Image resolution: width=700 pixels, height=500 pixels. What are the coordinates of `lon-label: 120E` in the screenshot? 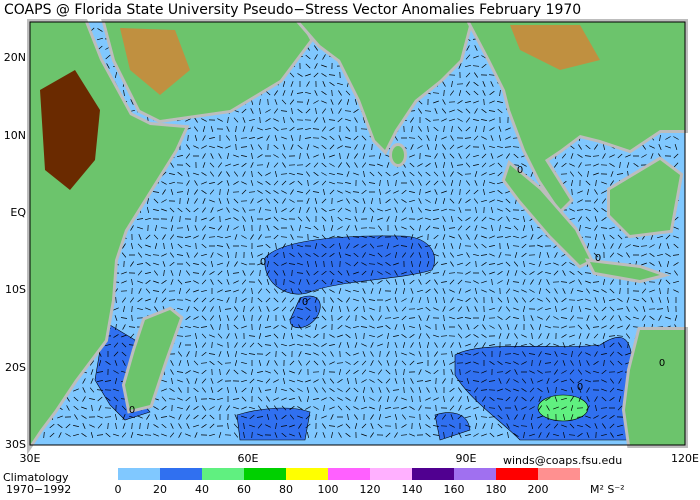 It's located at (685, 458).